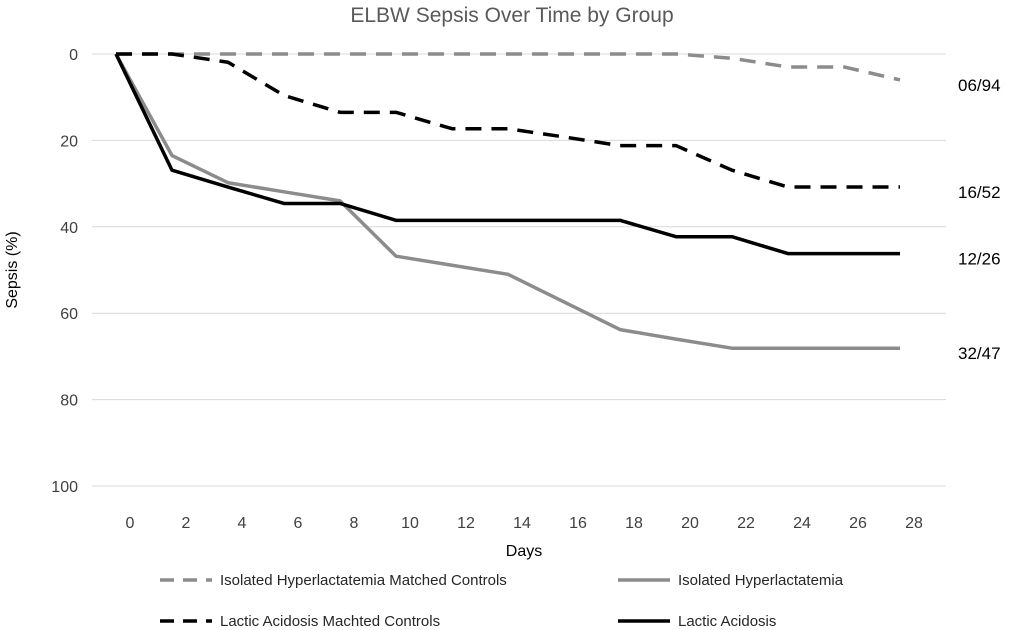 The height and width of the screenshot is (630, 1024). What do you see at coordinates (330, 621) in the screenshot?
I see `legend-label: Lactic Acidosis Machted Controls` at bounding box center [330, 621].